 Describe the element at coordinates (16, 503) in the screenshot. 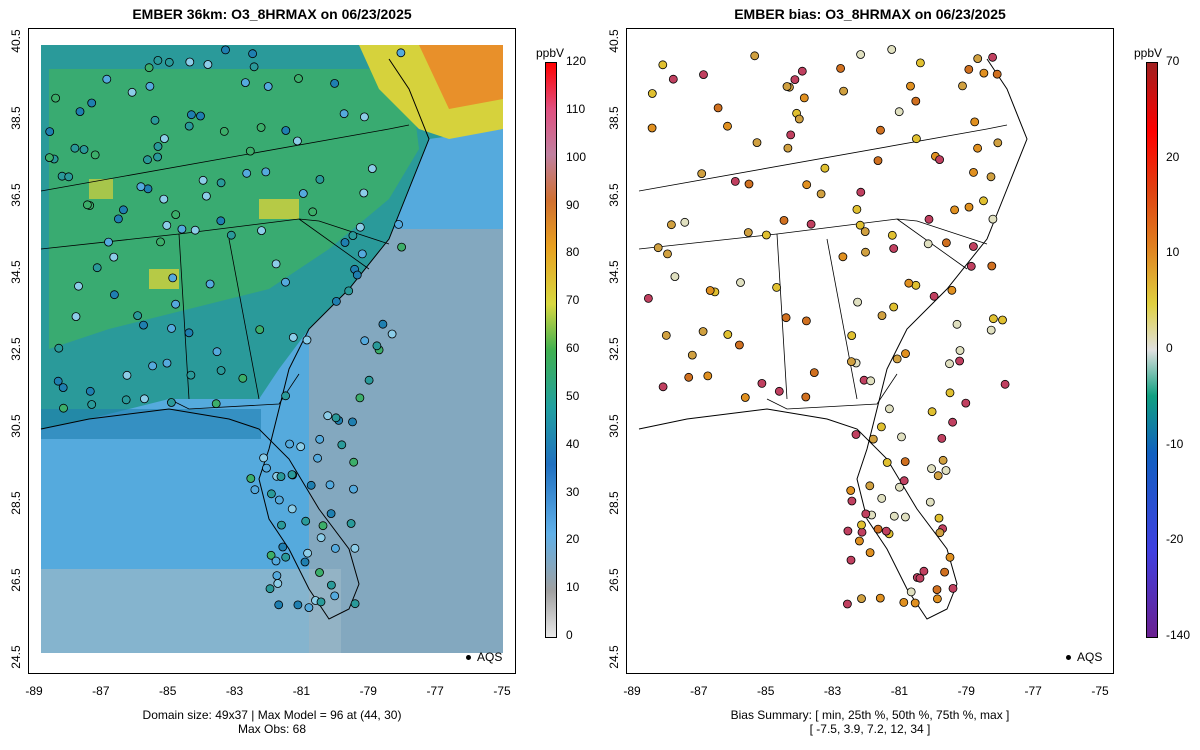

I see `lat-tick-label: 28.5` at that location.